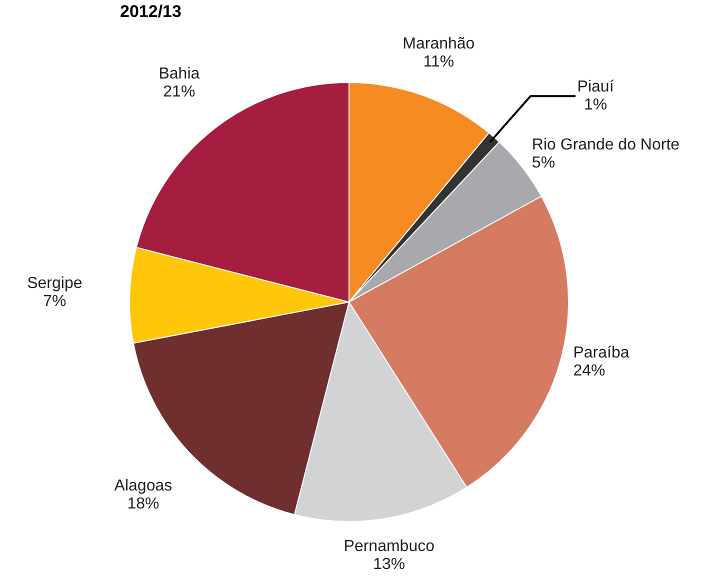 This screenshot has height=579, width=728. Describe the element at coordinates (151, 12) in the screenshot. I see `chart-title: 2012/13` at that location.